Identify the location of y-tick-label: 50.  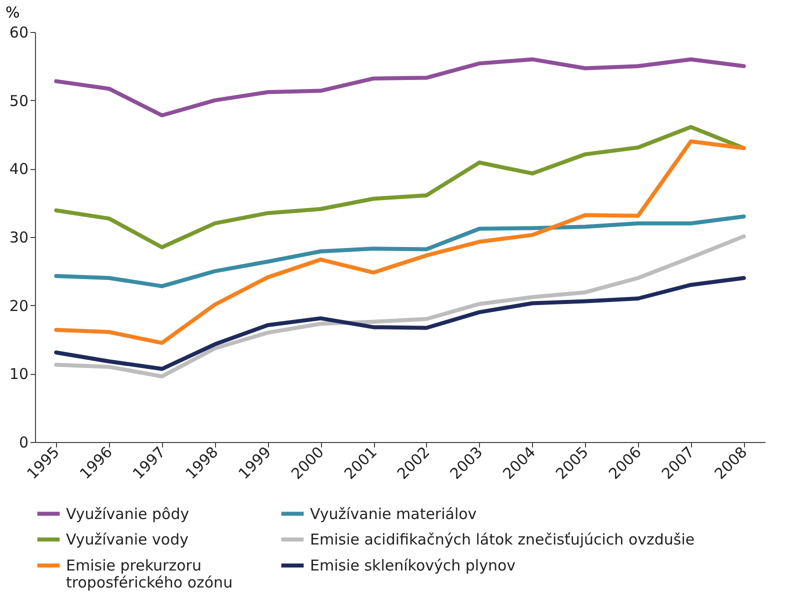
(18, 101).